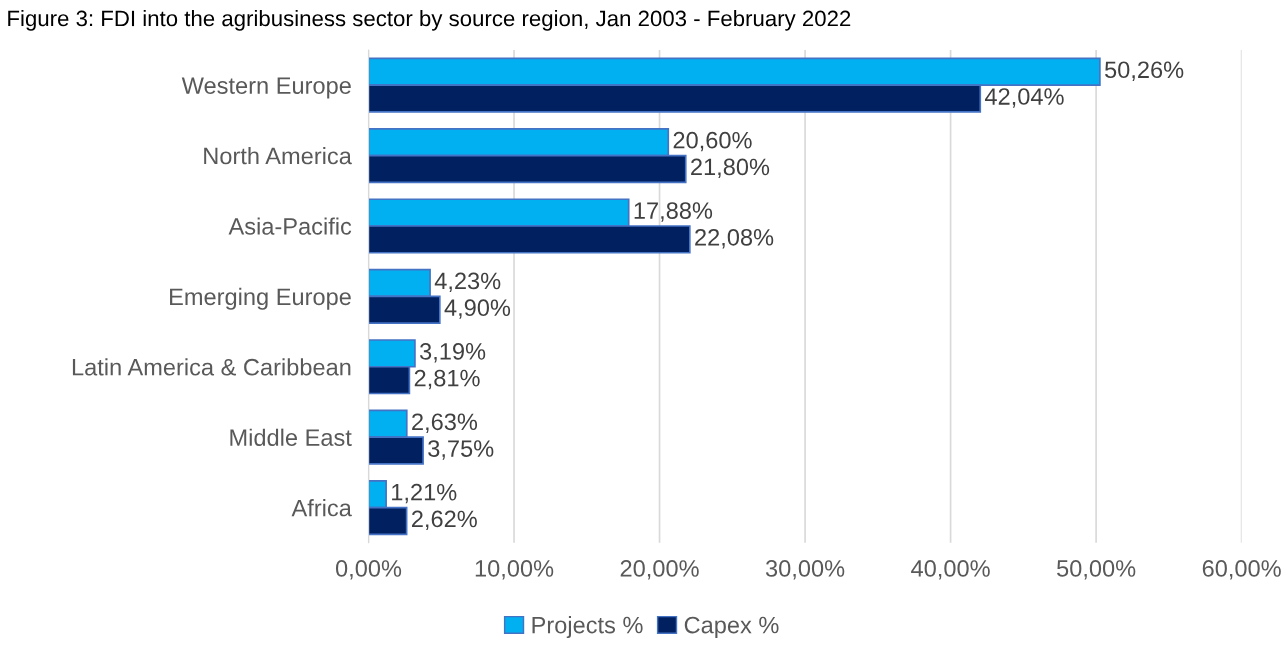  I want to click on data-label: 21,80%, so click(730, 168).